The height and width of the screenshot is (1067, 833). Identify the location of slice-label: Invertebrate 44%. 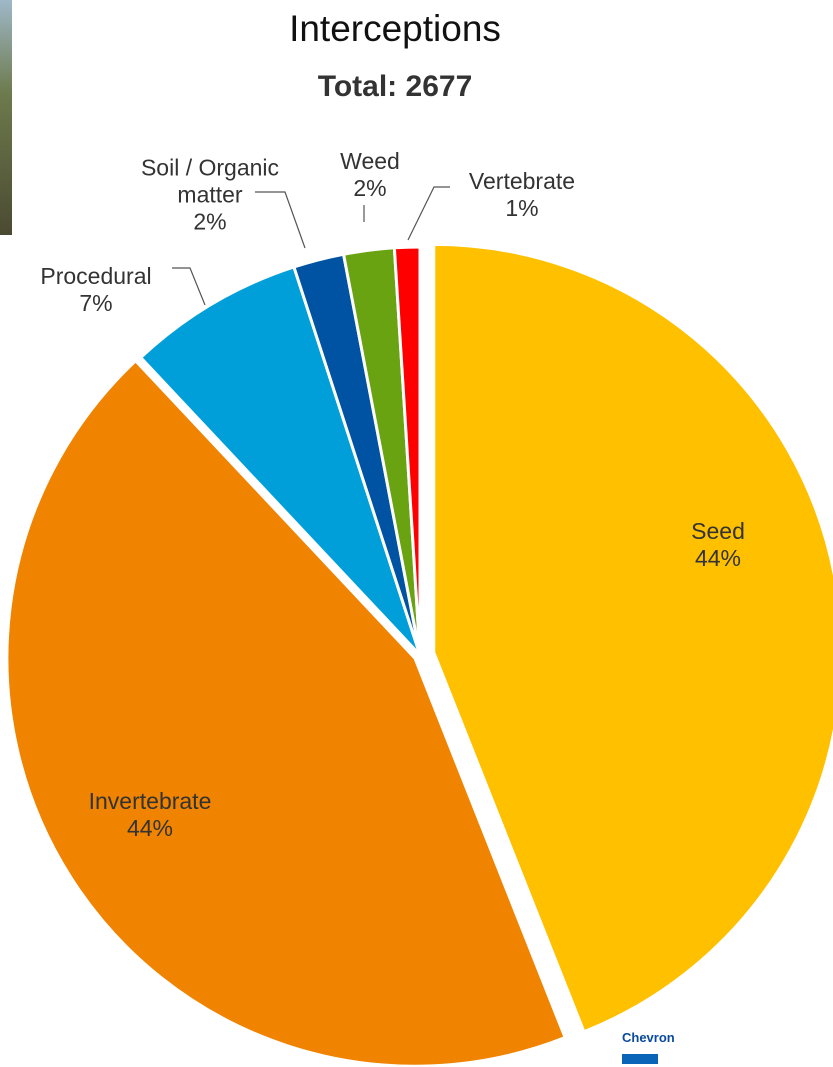
(150, 815).